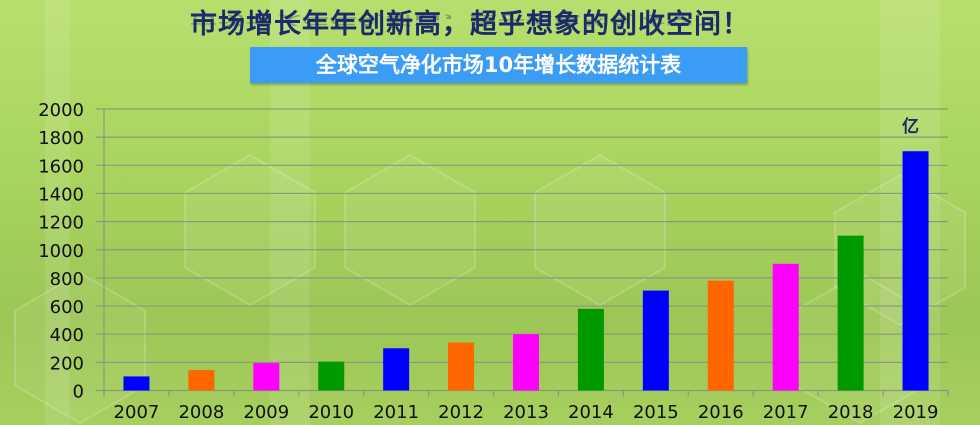 This screenshot has width=980, height=425. Describe the element at coordinates (61, 166) in the screenshot. I see `y-tick-label: 1600` at that location.